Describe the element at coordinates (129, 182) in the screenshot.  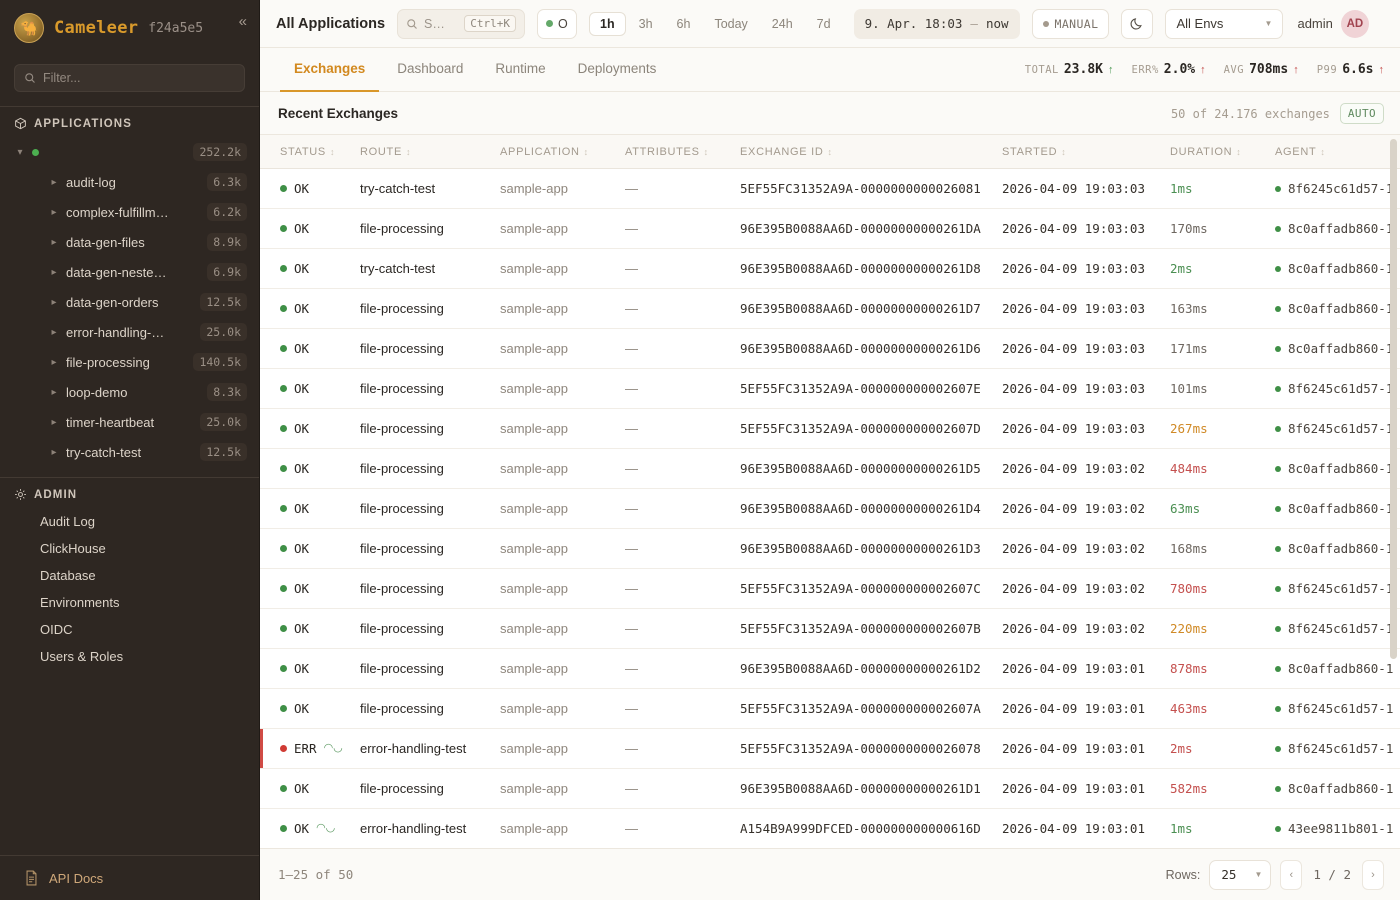
I see `sidebar-route-audit-log: ▸ audit-log 6.3k` at that location.